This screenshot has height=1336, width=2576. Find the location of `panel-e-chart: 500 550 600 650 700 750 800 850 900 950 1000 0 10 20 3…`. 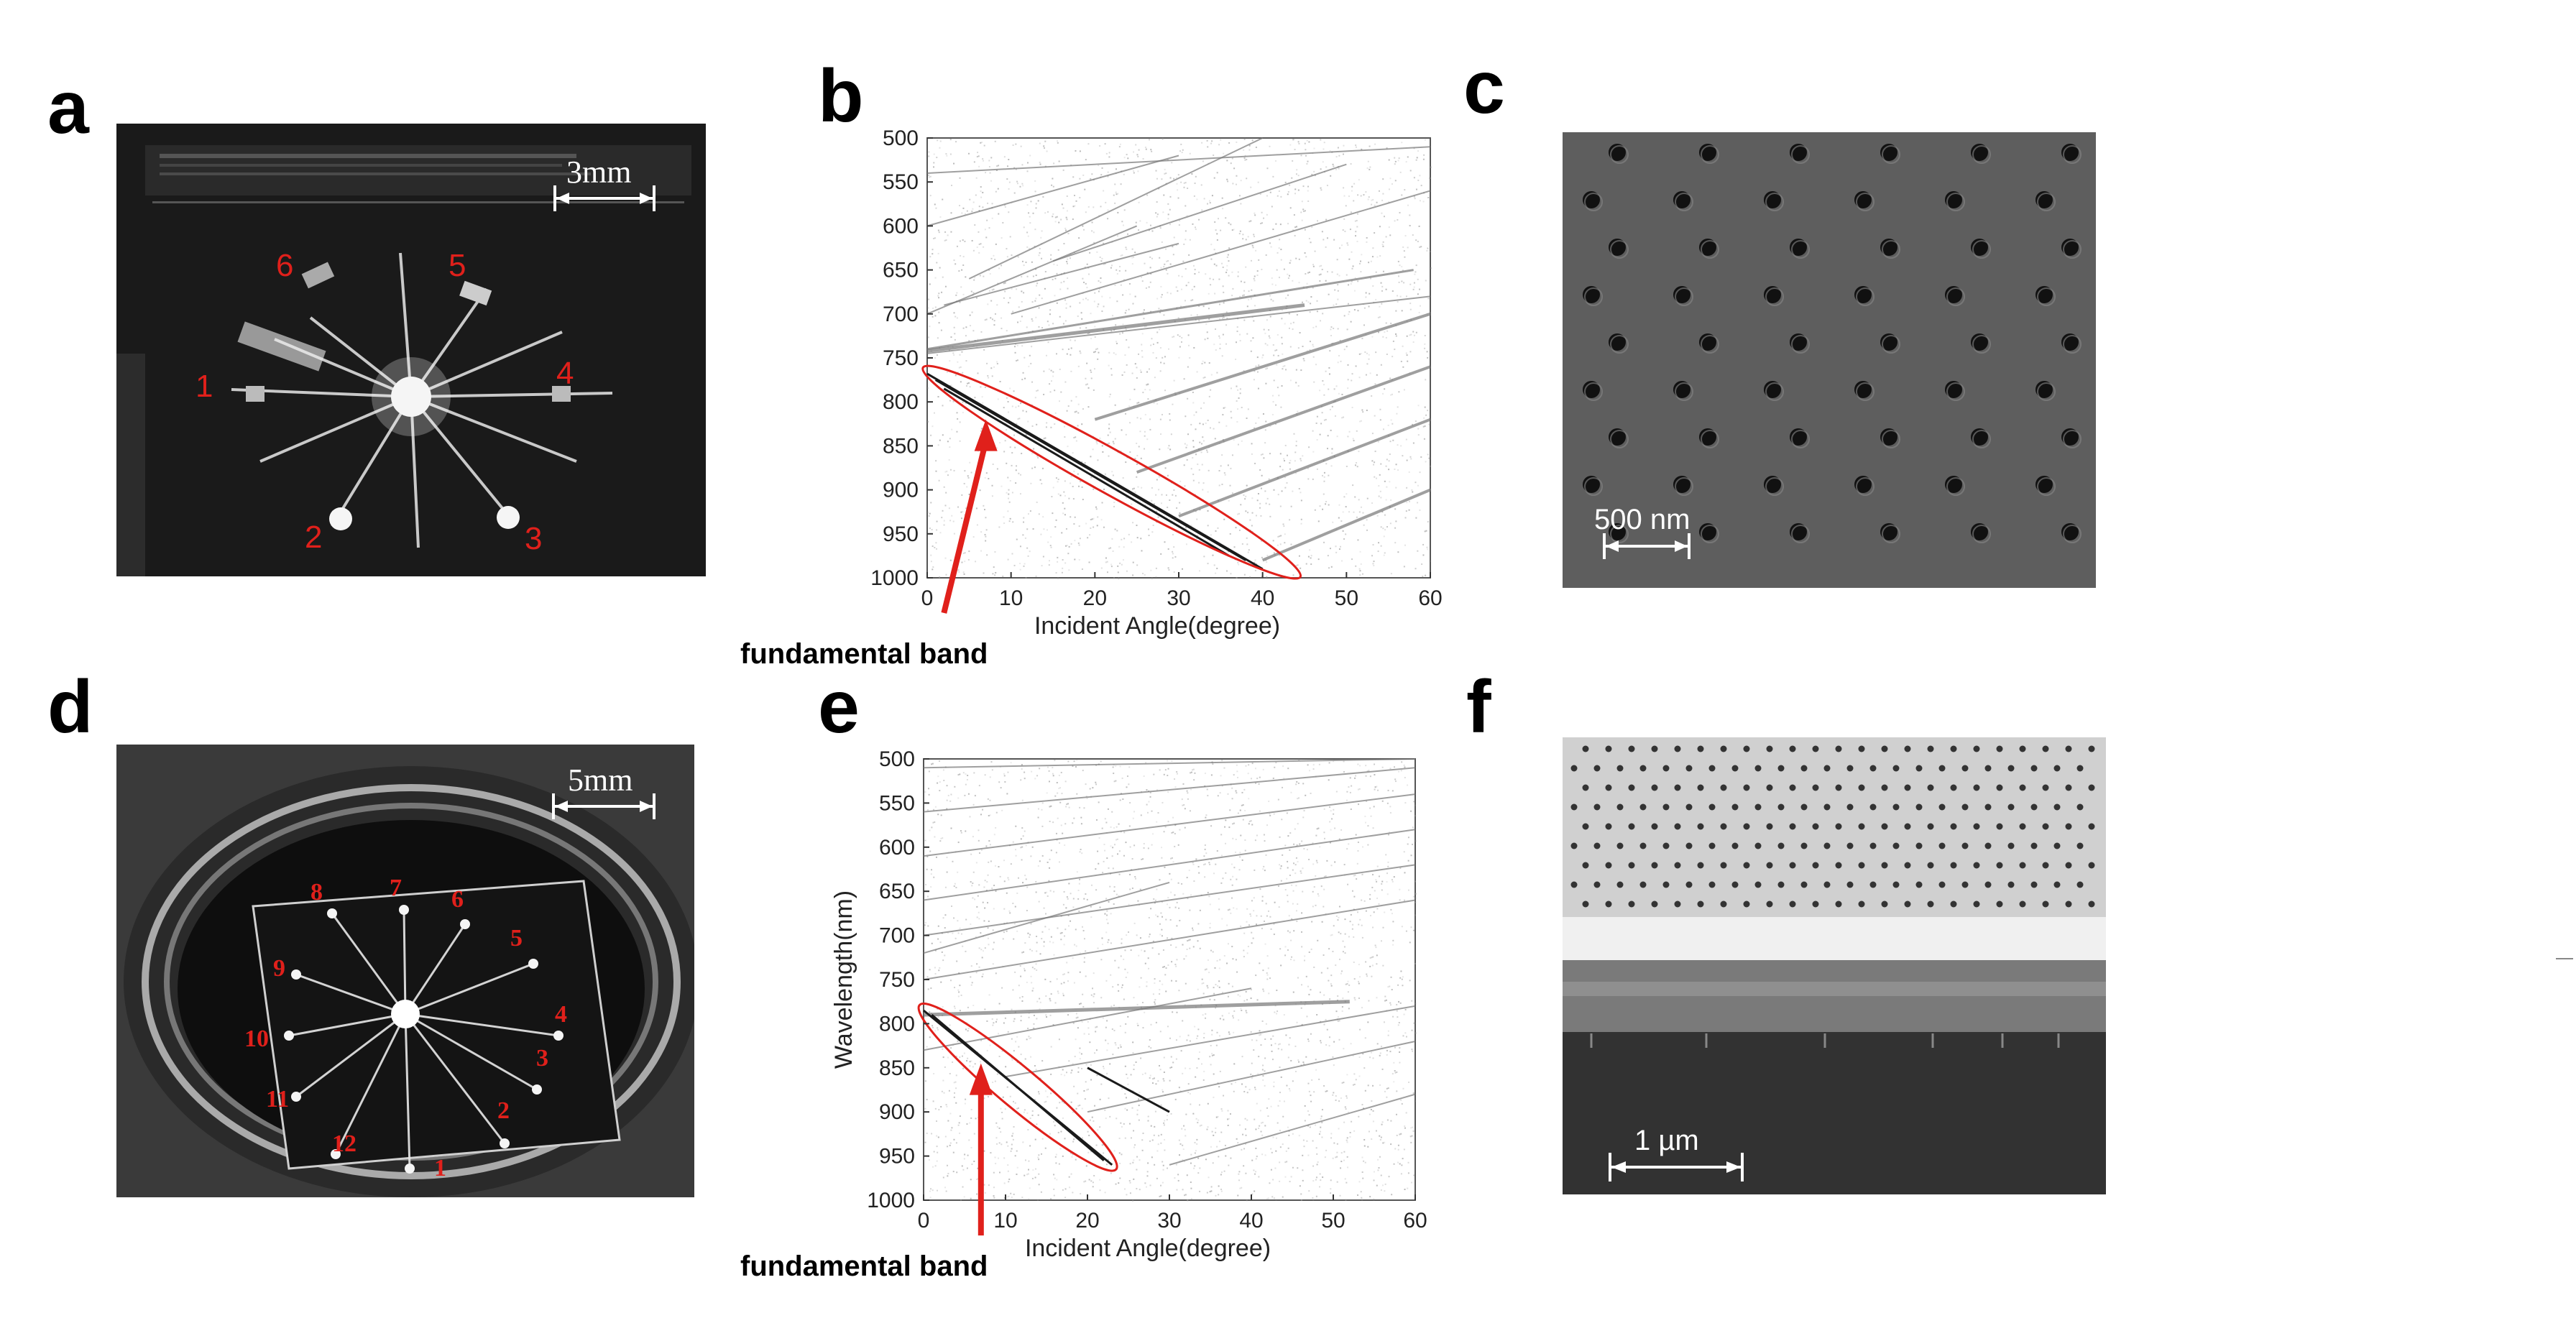

panel-e-chart: 500 550 600 650 700 750 800 850 900 950 1000 0 10 20 3… is located at coordinates (1128, 1013).